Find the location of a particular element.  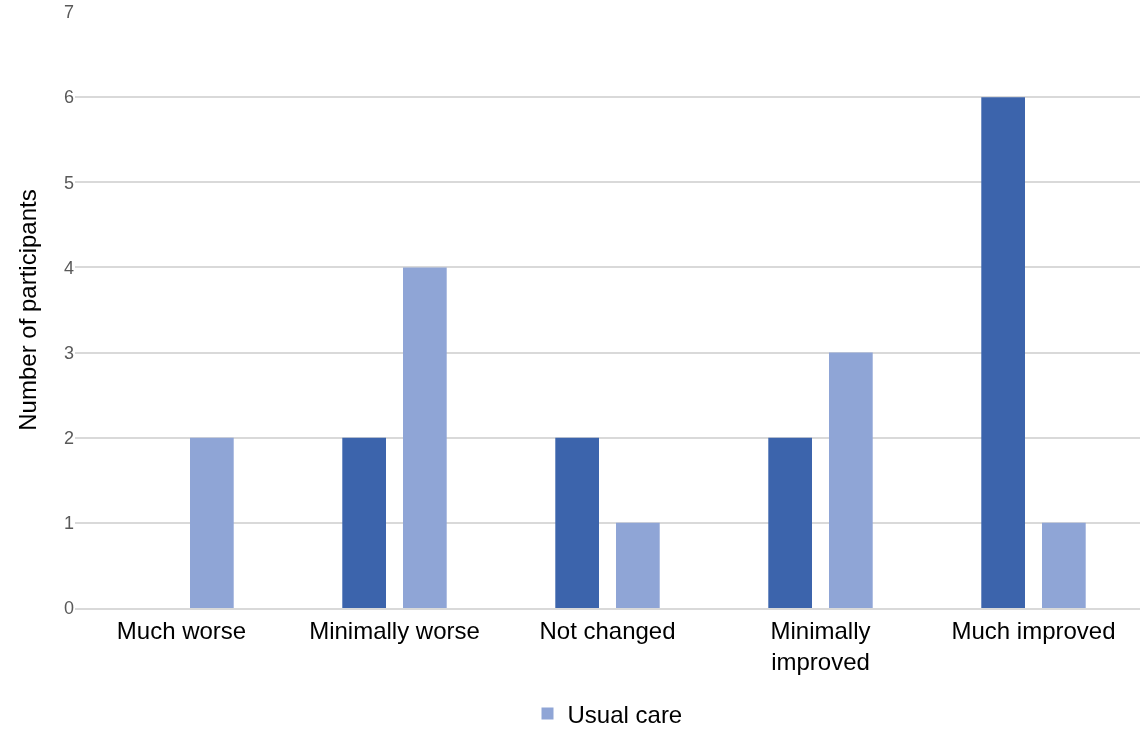

y-tick-label: 1 is located at coordinates (68, 523).